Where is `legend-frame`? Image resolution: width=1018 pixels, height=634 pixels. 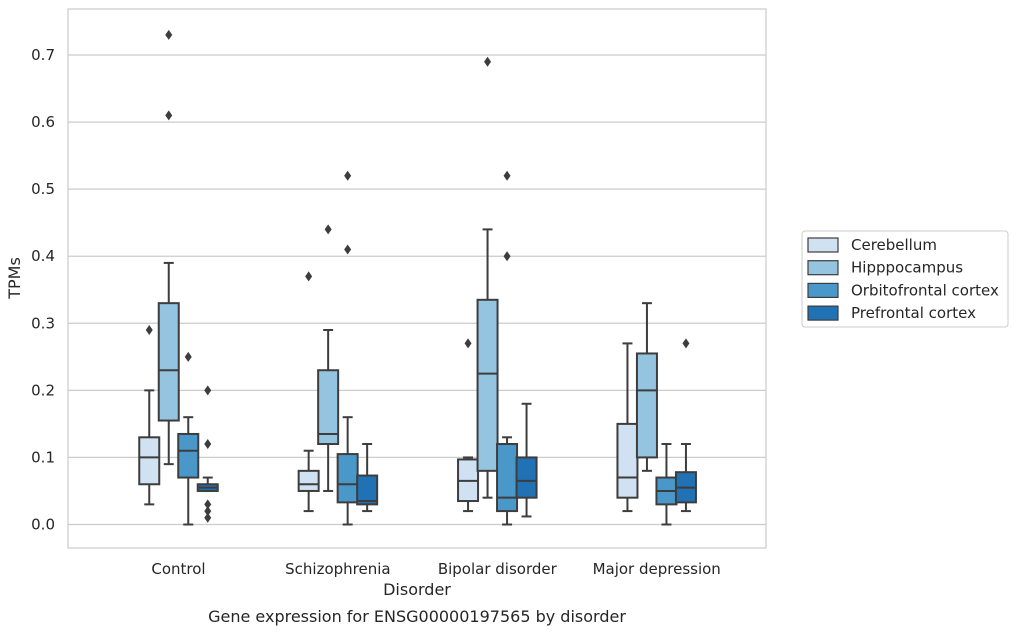
legend-frame is located at coordinates (905, 279).